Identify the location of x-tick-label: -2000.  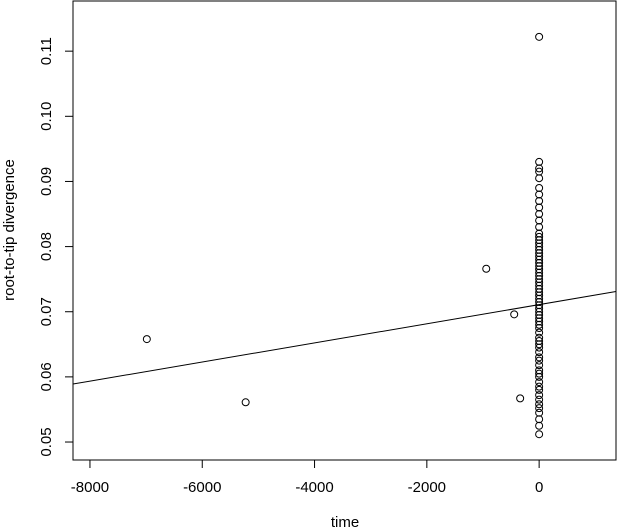
(427, 487).